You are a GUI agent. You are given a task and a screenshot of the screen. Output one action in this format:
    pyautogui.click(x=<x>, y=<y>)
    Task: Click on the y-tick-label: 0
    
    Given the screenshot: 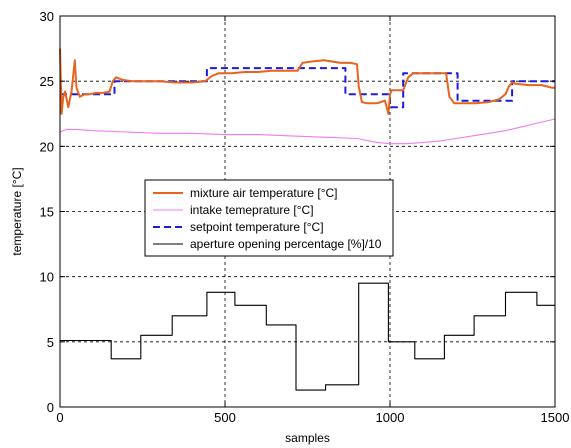 What is the action you would take?
    pyautogui.click(x=50, y=407)
    